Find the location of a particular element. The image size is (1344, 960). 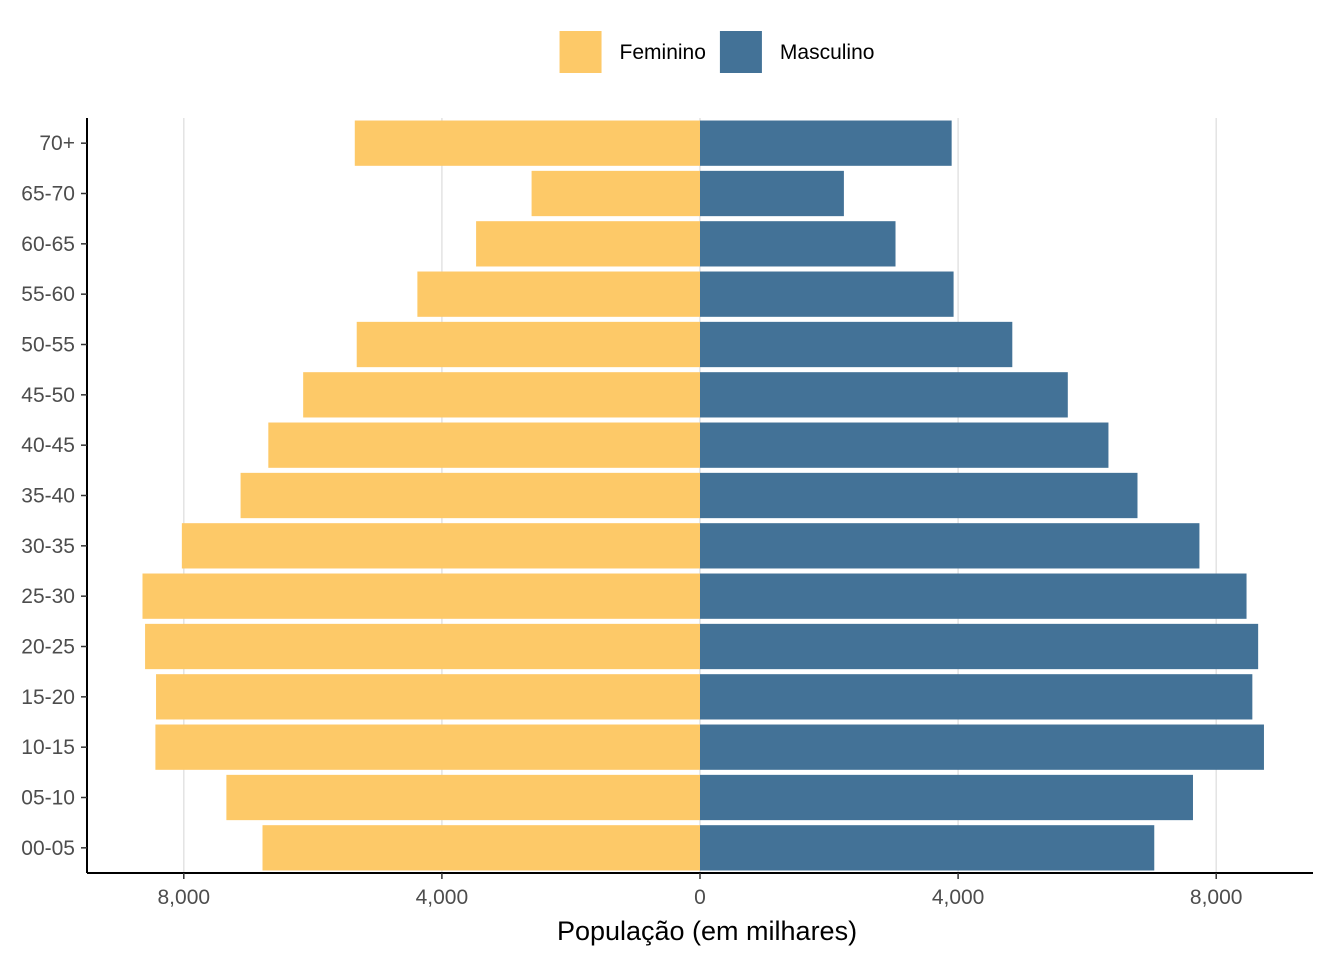

legend-label-masculino: Masculino is located at coordinates (827, 52).